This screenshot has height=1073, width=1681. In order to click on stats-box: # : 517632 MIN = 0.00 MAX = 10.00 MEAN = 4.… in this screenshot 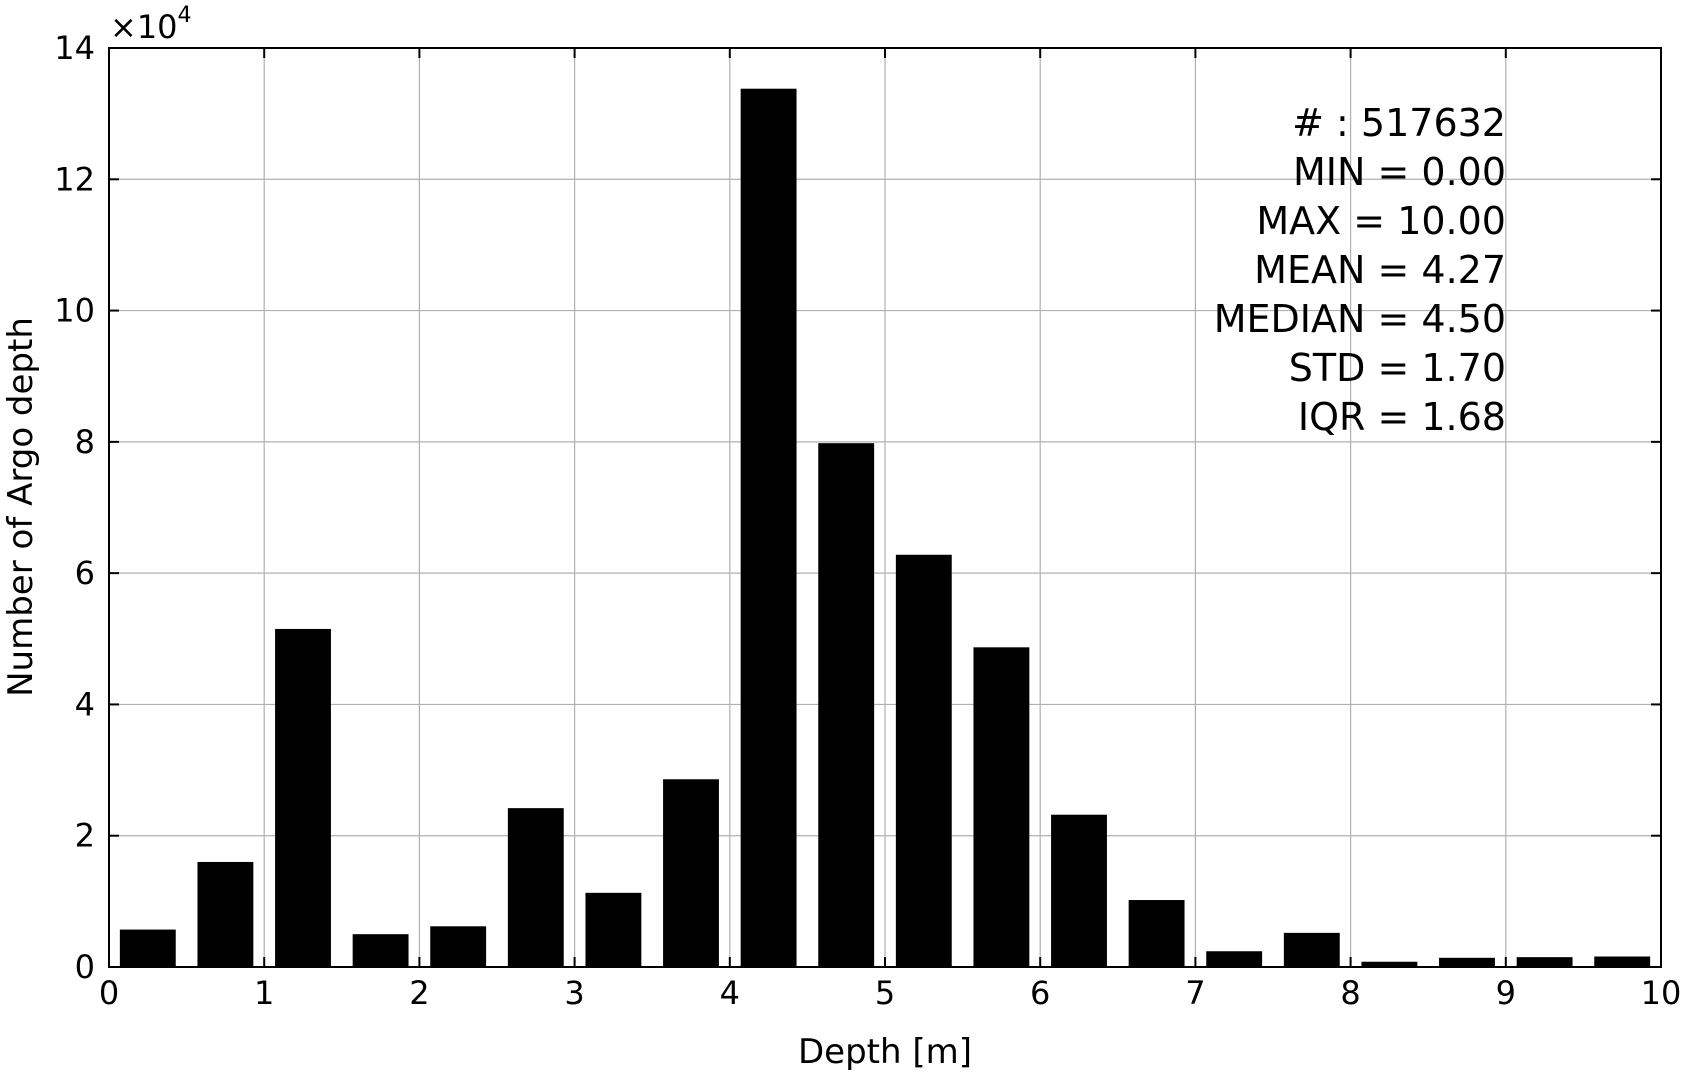, I will do `click(1360, 270)`.